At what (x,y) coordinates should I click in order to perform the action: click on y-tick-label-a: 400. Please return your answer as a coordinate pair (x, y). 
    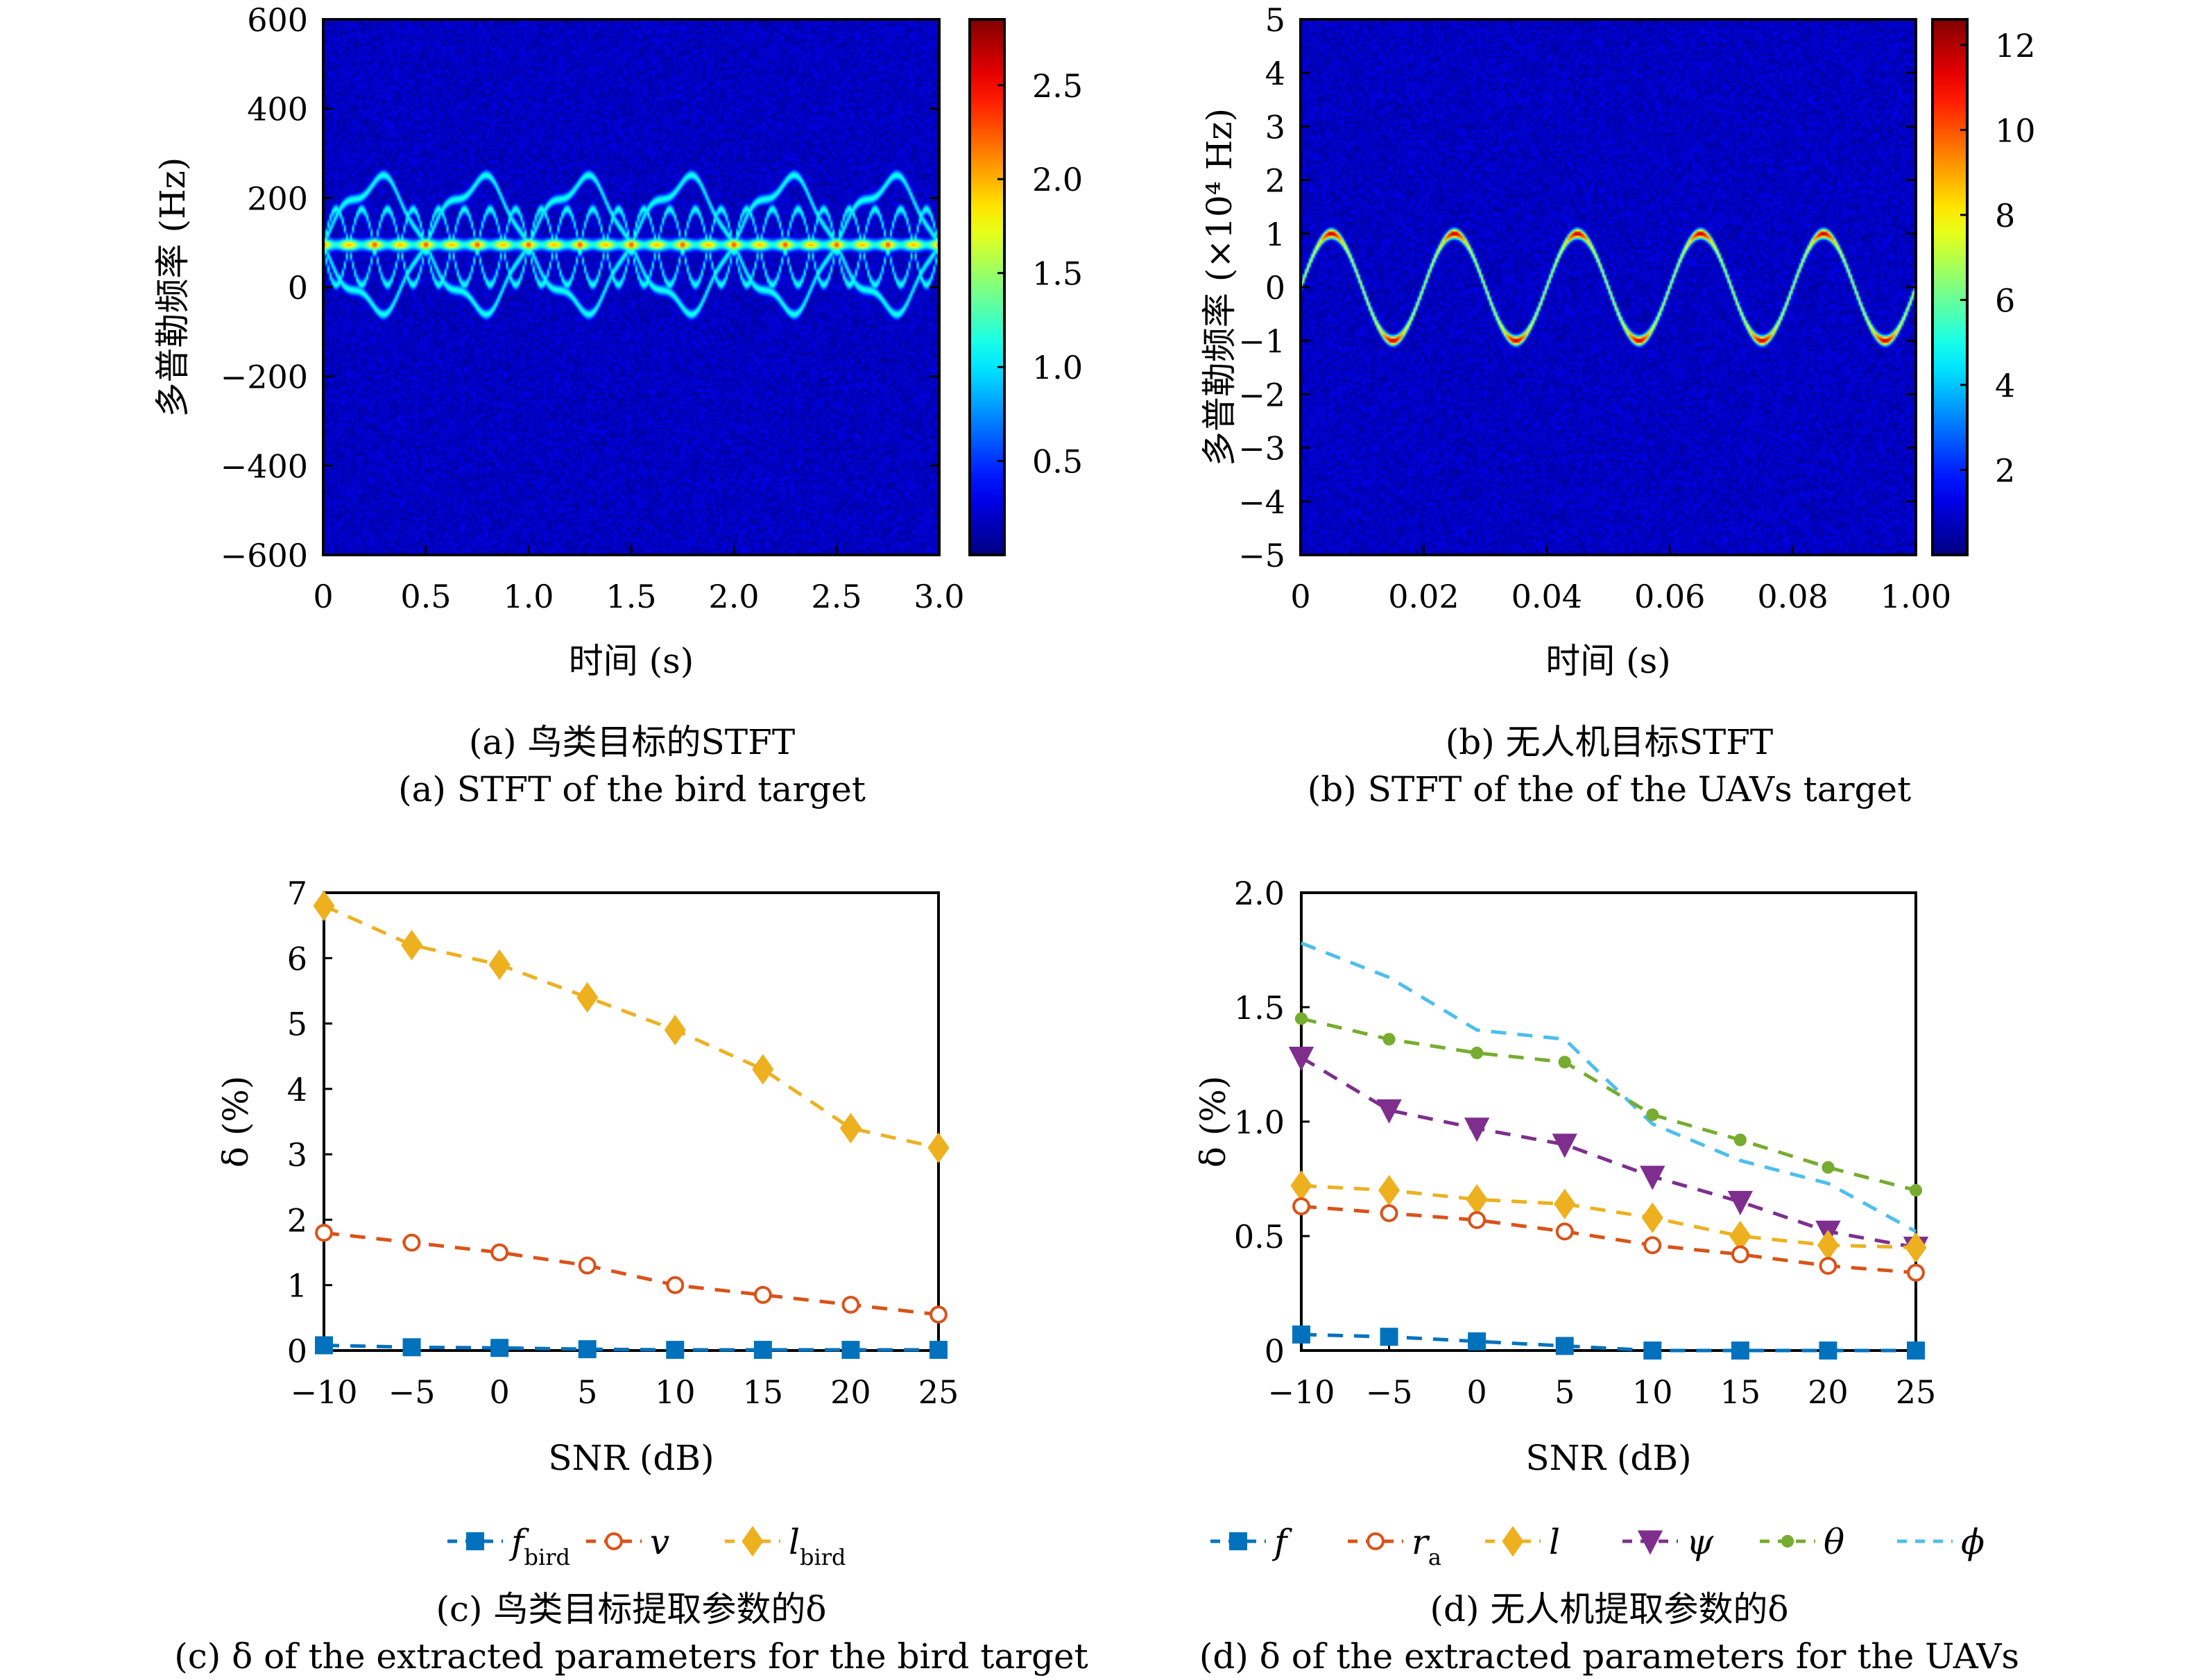
    Looking at the image, I should click on (277, 109).